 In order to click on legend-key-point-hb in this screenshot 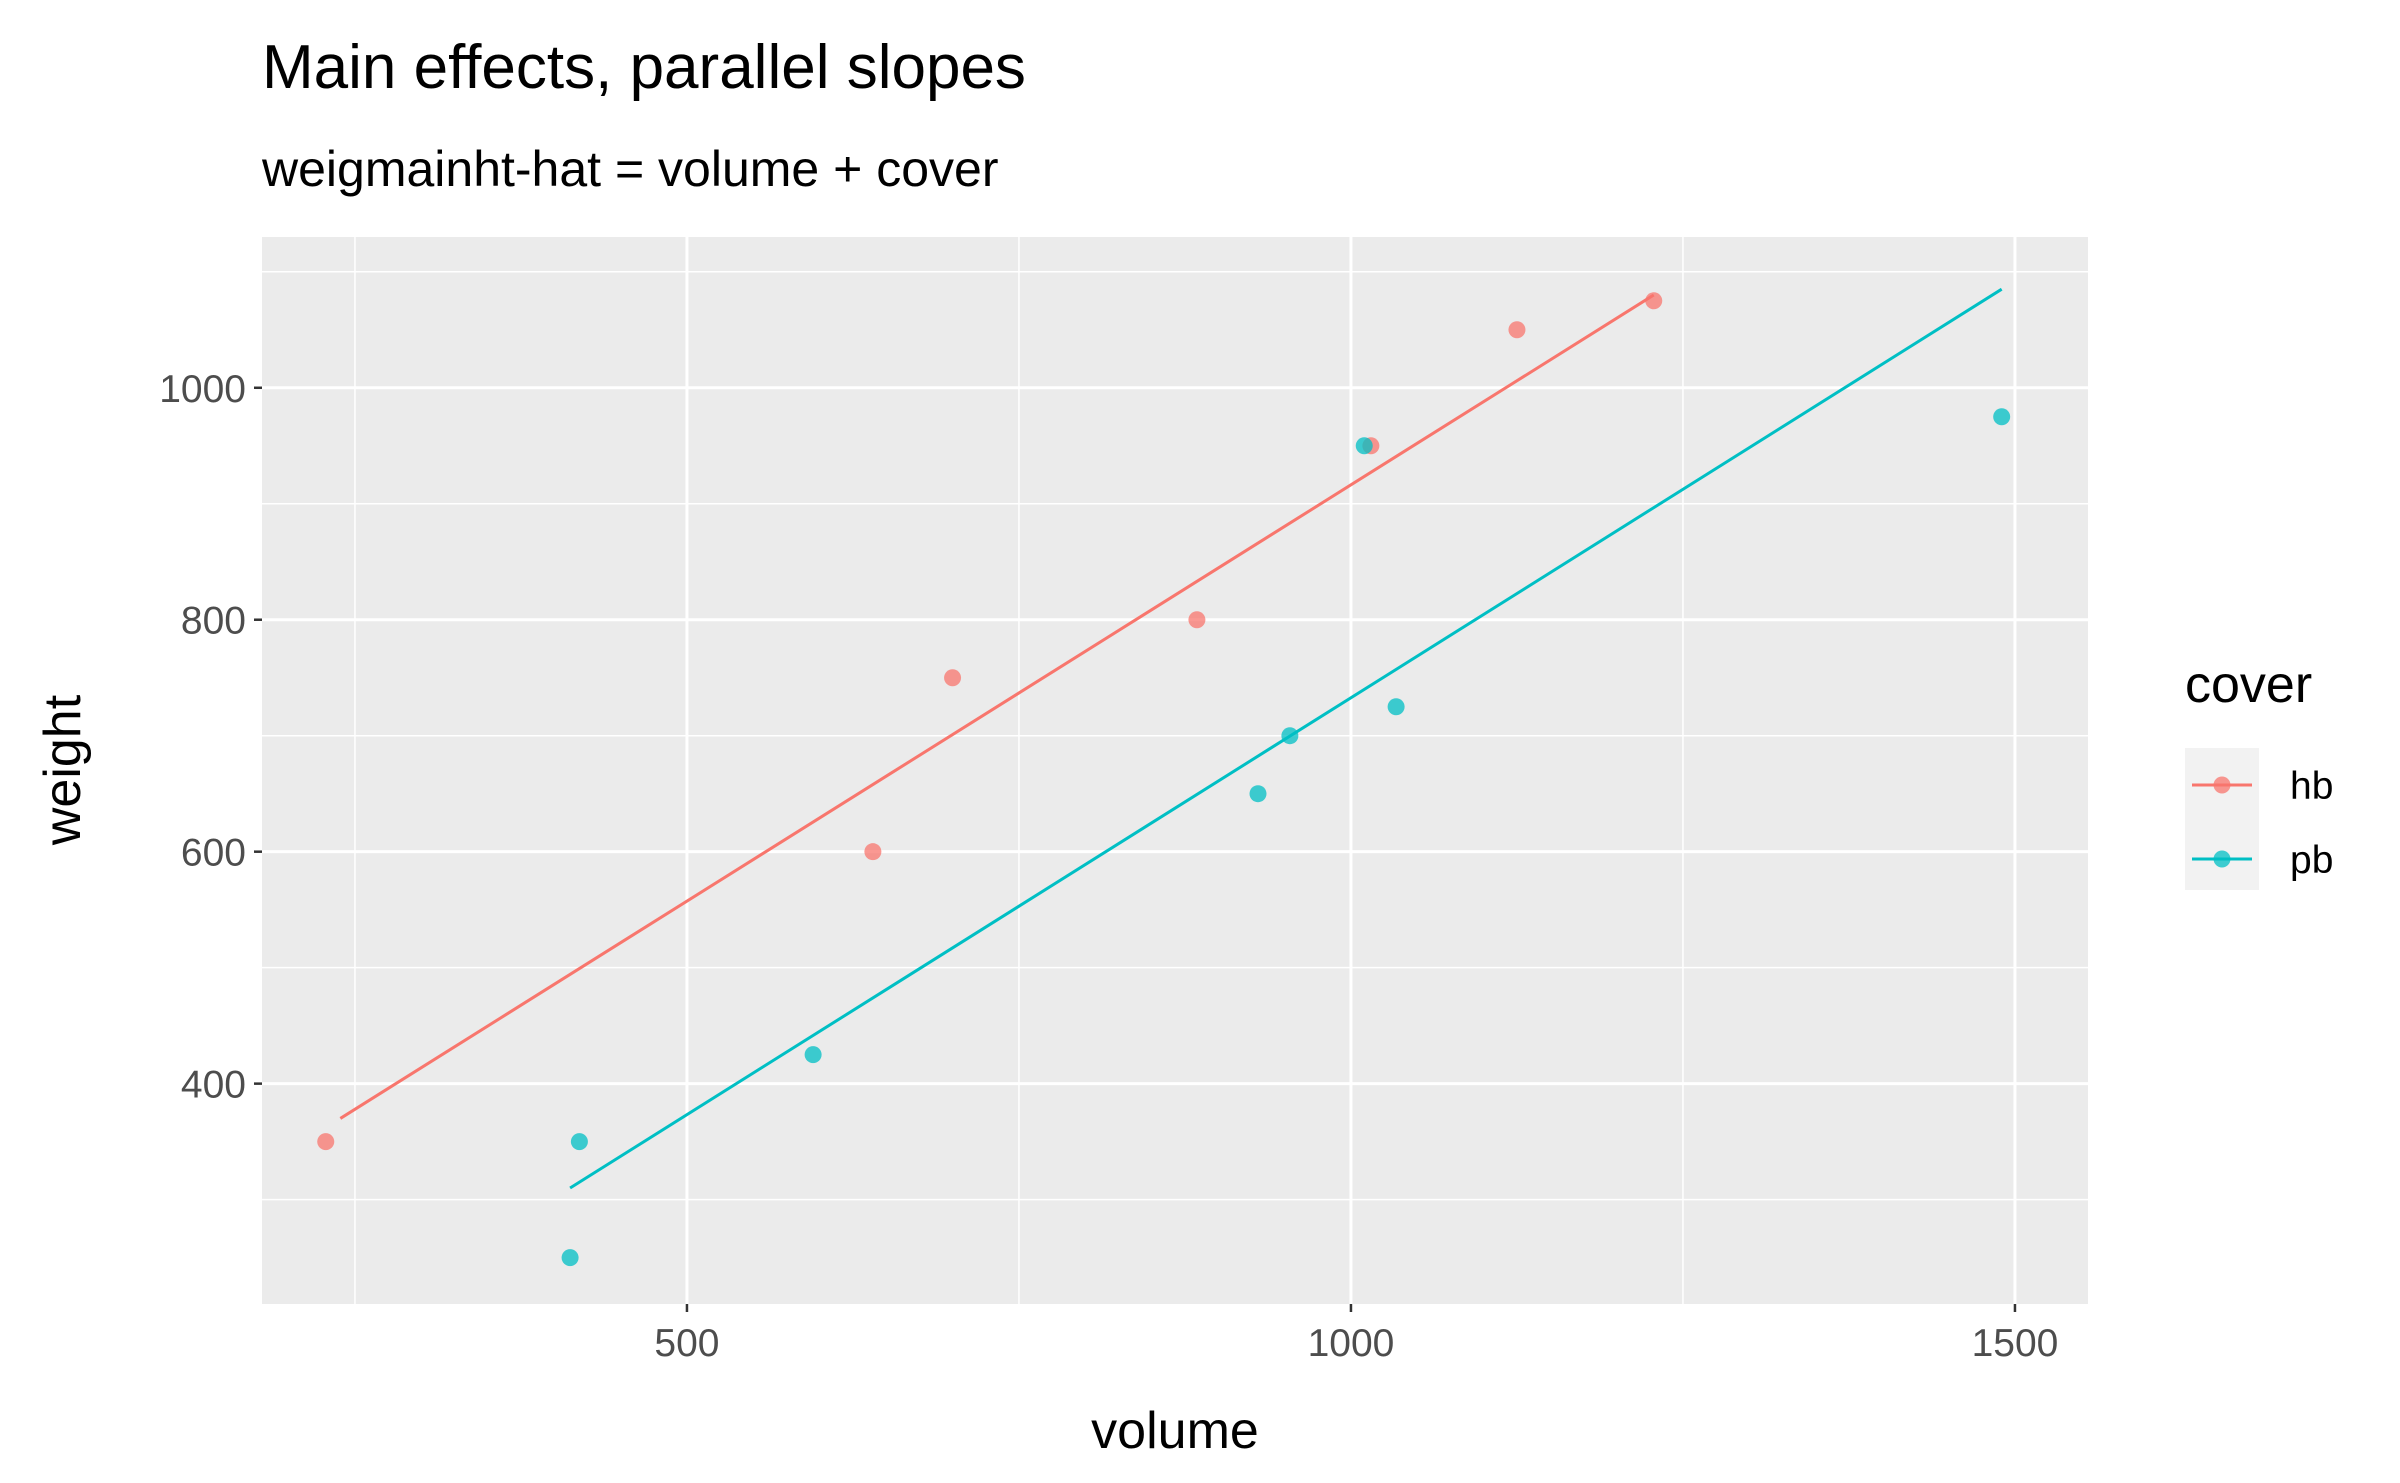, I will do `click(2222, 785)`.